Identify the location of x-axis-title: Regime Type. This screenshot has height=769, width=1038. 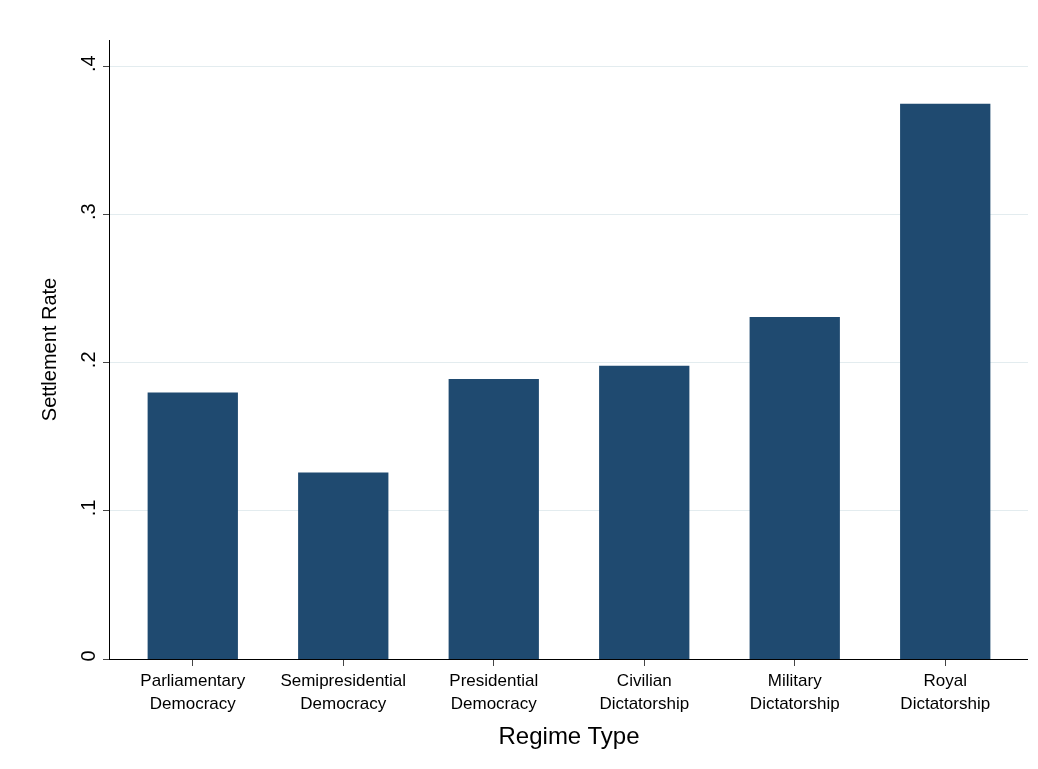
(569, 735).